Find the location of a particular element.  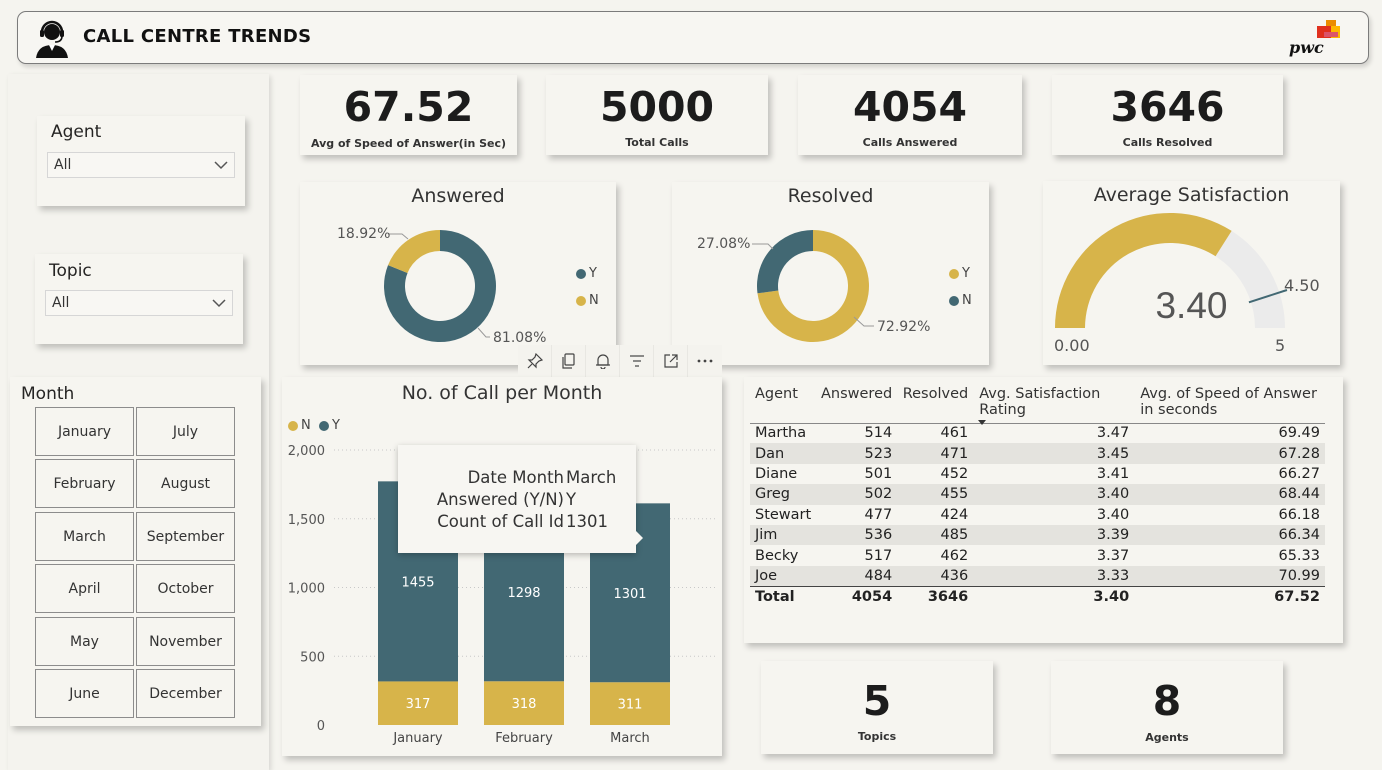

table-cell: Martha is located at coordinates (781, 433).